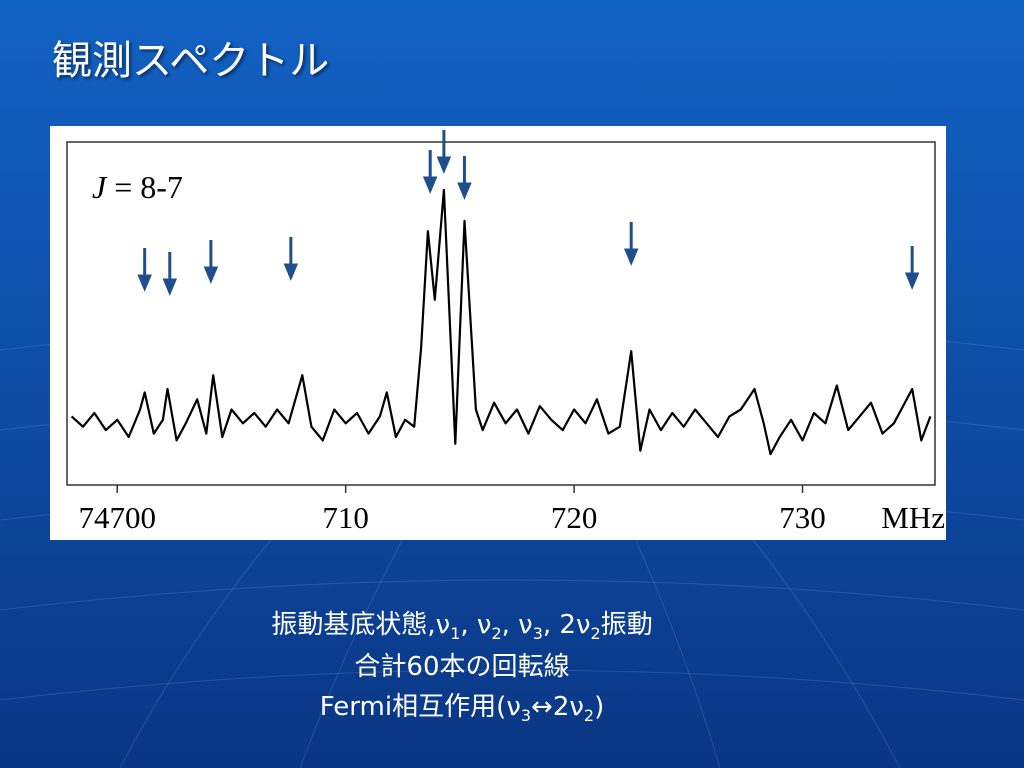 The width and height of the screenshot is (1024, 768). Describe the element at coordinates (462, 709) in the screenshot. I see `caption-line: Fermi相互作用(ν3↔2ν2)` at that location.